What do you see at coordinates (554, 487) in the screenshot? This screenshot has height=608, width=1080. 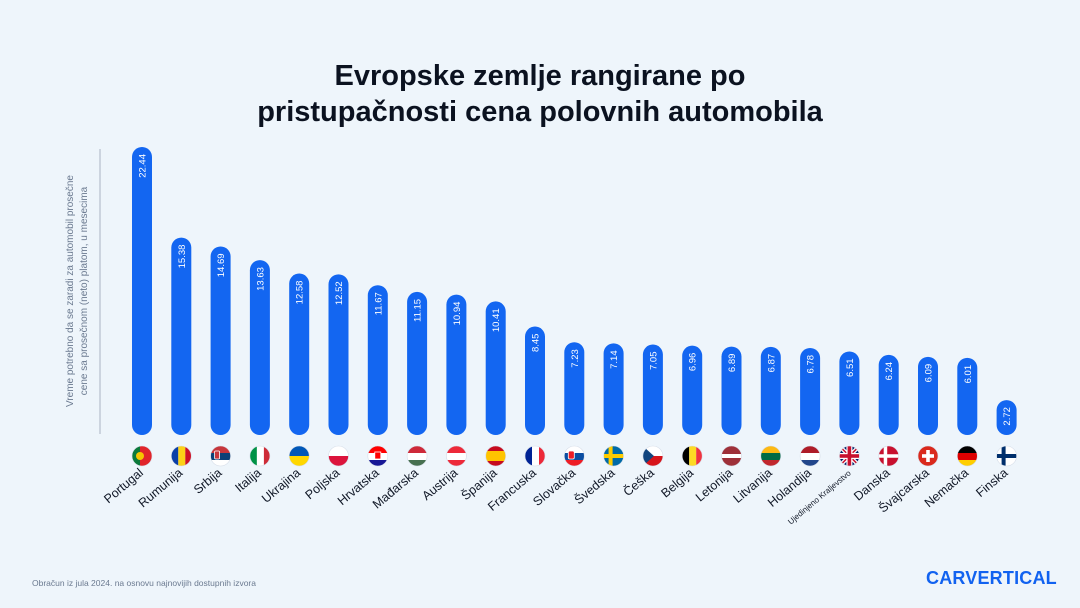 I see `x-tick-label-12: Slovačka` at bounding box center [554, 487].